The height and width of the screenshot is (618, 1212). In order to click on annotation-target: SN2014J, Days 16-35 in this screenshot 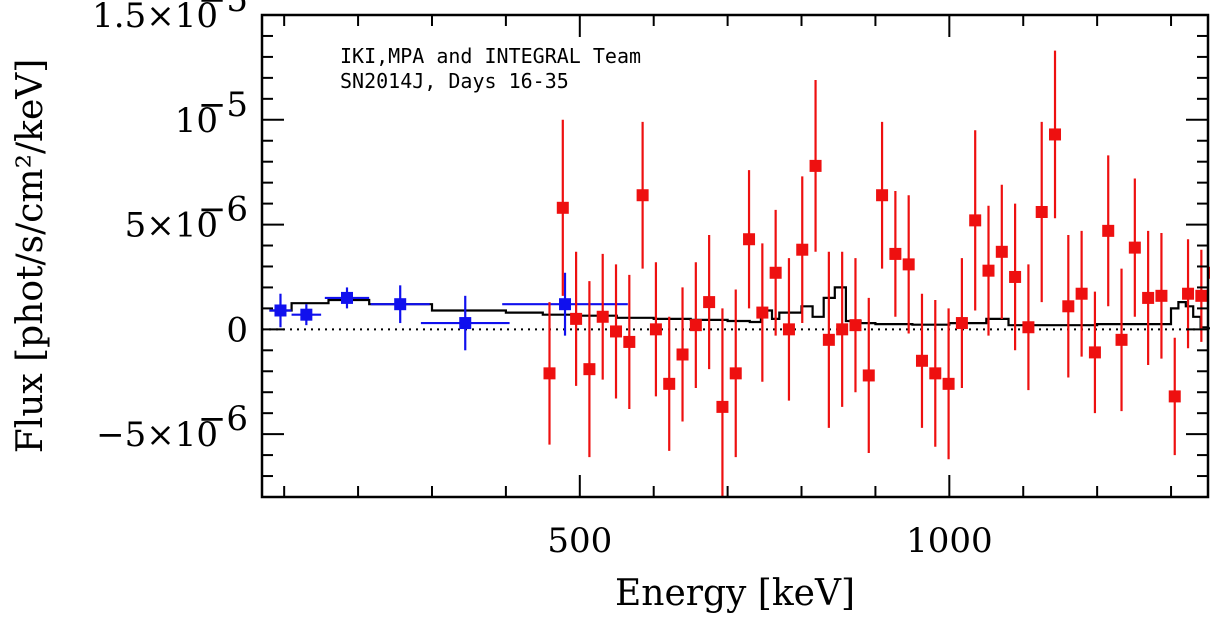, I will do `click(454, 81)`.